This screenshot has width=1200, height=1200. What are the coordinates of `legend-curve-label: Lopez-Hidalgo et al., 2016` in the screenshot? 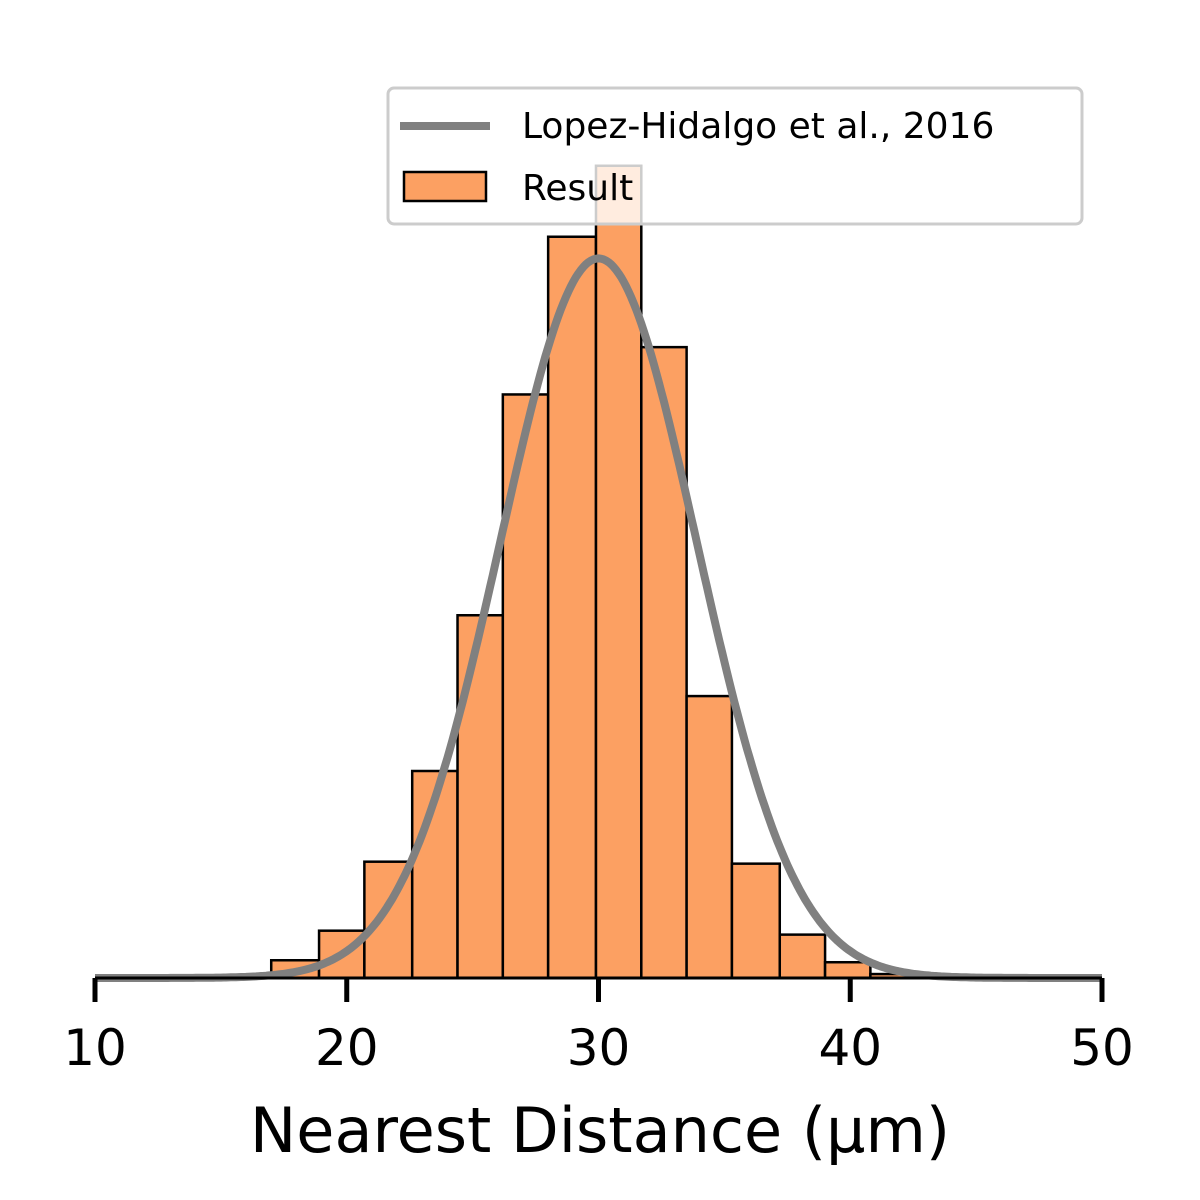 It's located at (758, 126).